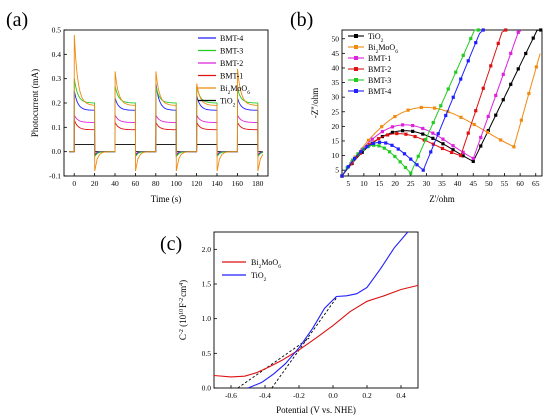 This screenshot has height=418, width=550. What do you see at coordinates (336, 67) in the screenshot?
I see `y-tick-label: 40` at bounding box center [336, 67].